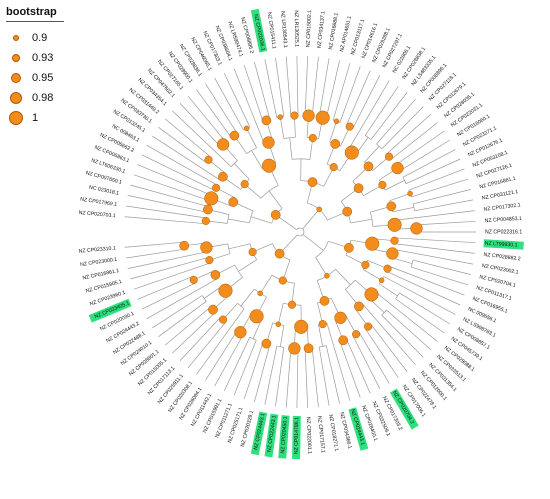  I want to click on tip-label: NZ CP018271.1, so click(333, 433).